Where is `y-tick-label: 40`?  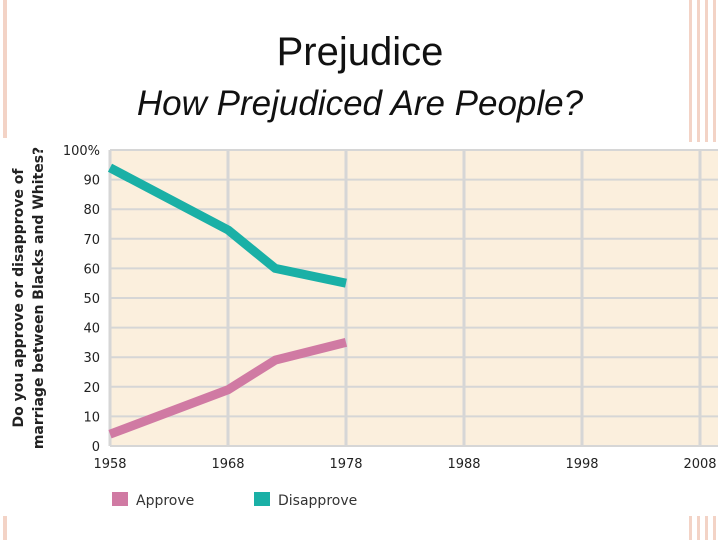
y-tick-label: 40 is located at coordinates (91, 329).